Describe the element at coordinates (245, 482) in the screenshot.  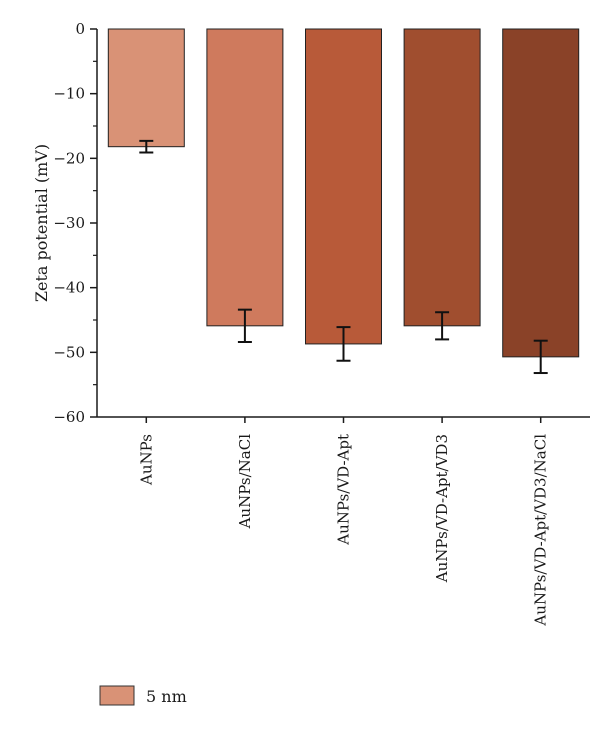
I see `x-tick-label: AuNPs/NaCl` at that location.